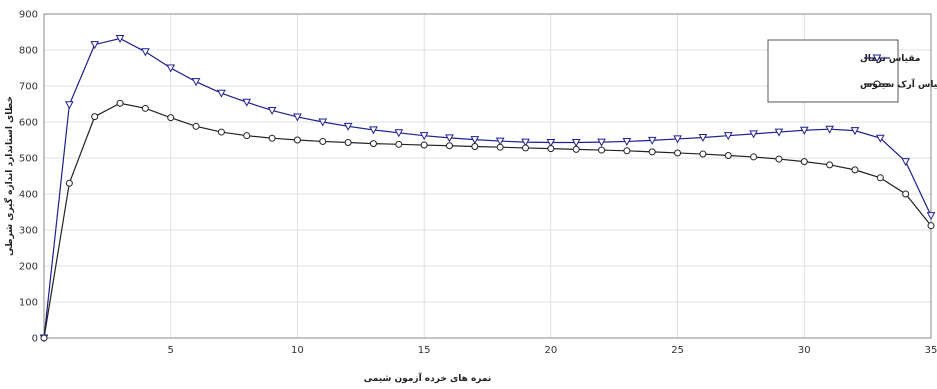  Describe the element at coordinates (804, 350) in the screenshot. I see `x-tick-label: 30` at that location.